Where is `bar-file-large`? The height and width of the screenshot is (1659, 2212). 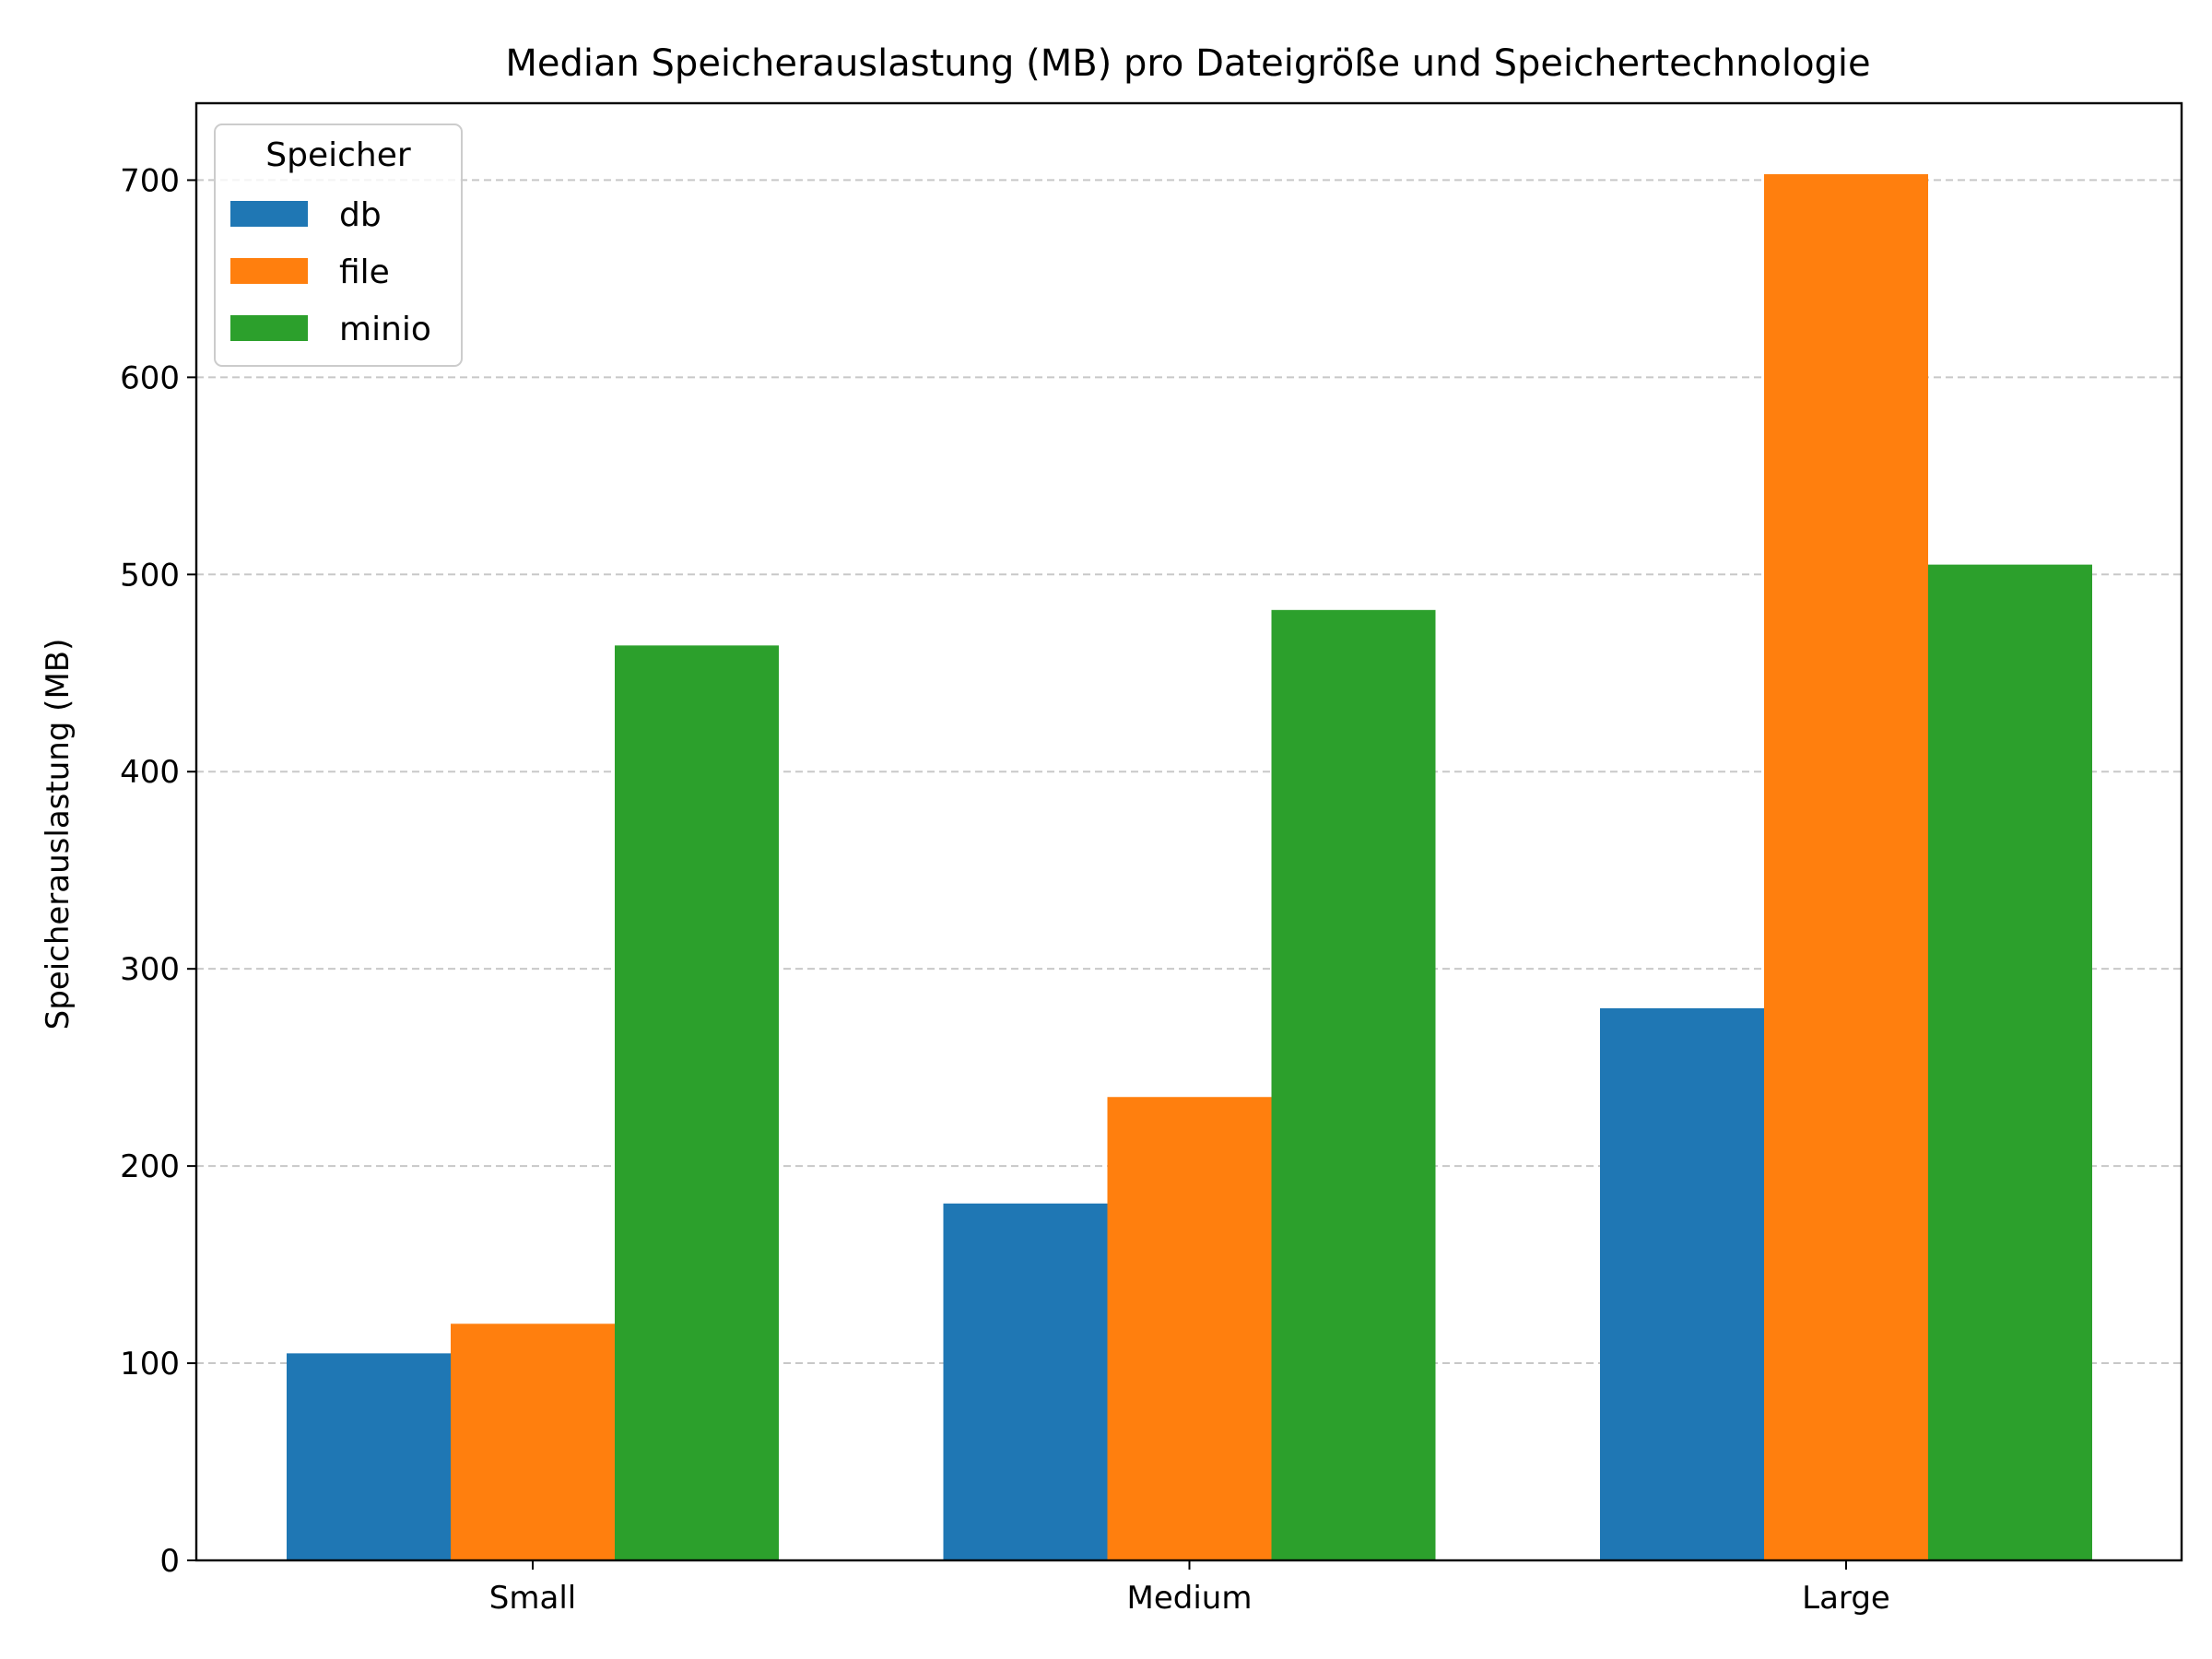
bar-file-large is located at coordinates (1846, 867).